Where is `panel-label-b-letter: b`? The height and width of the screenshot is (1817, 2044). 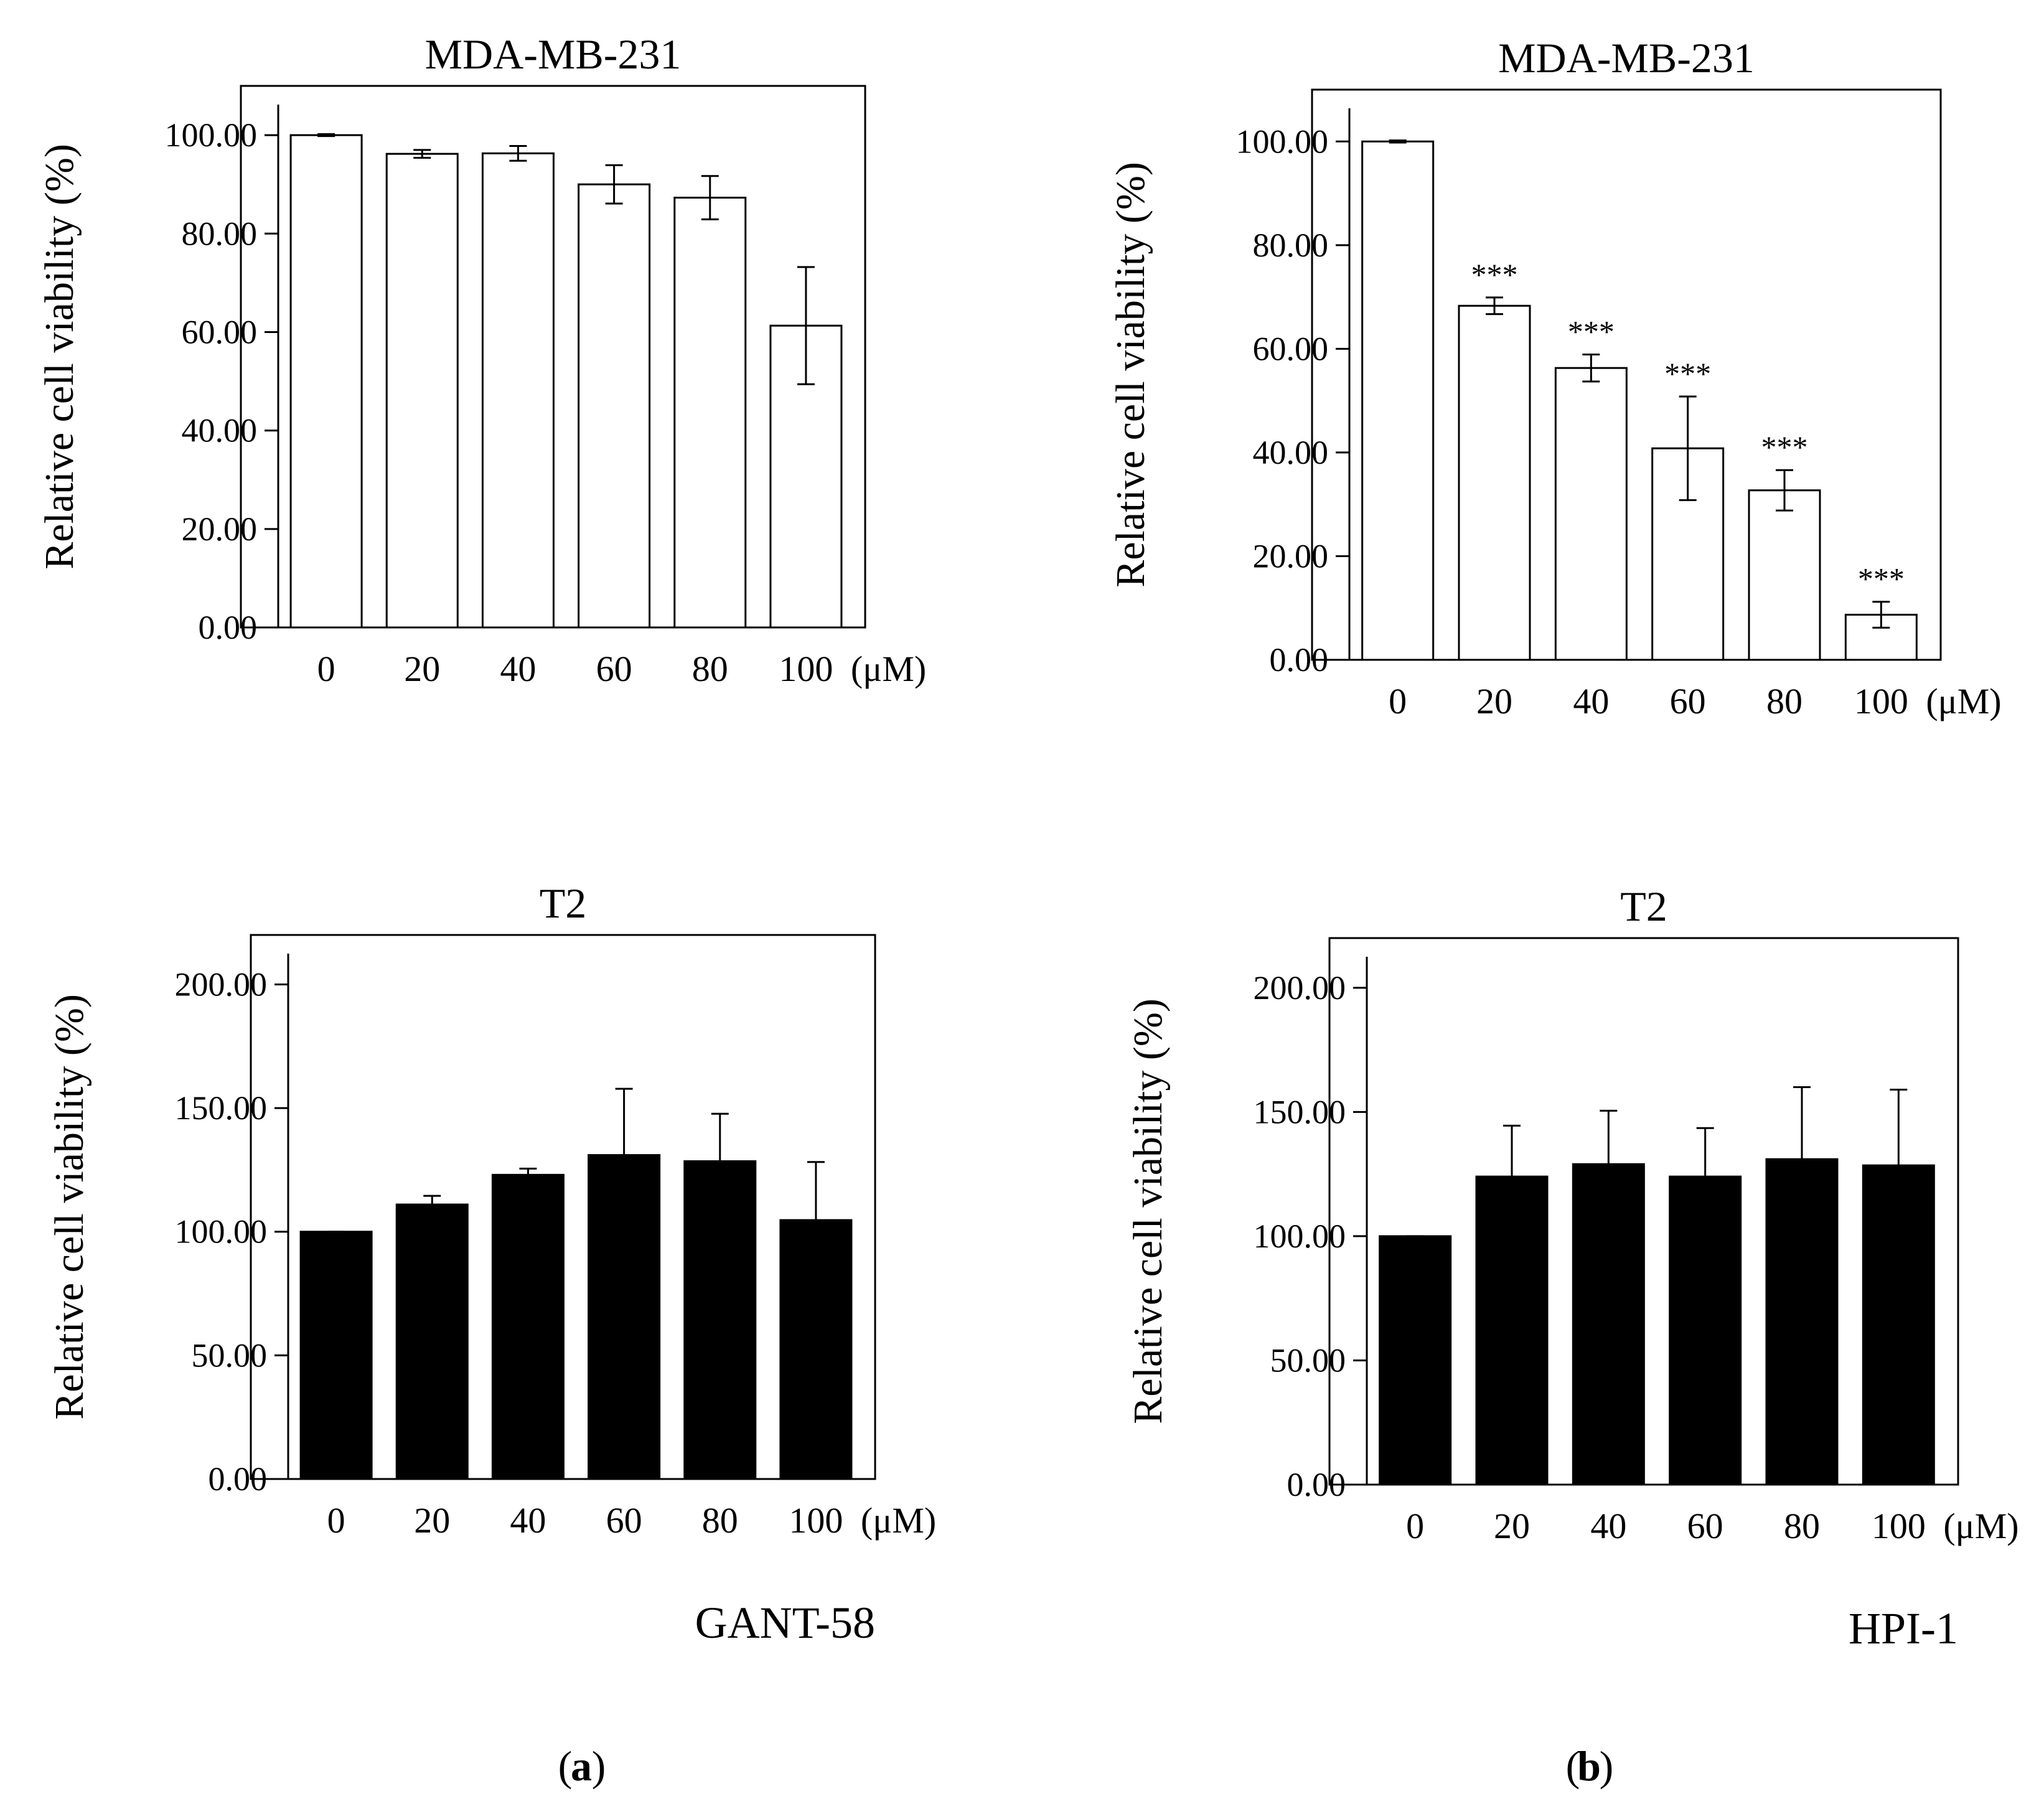
panel-label-b-letter: b is located at coordinates (1589, 1766).